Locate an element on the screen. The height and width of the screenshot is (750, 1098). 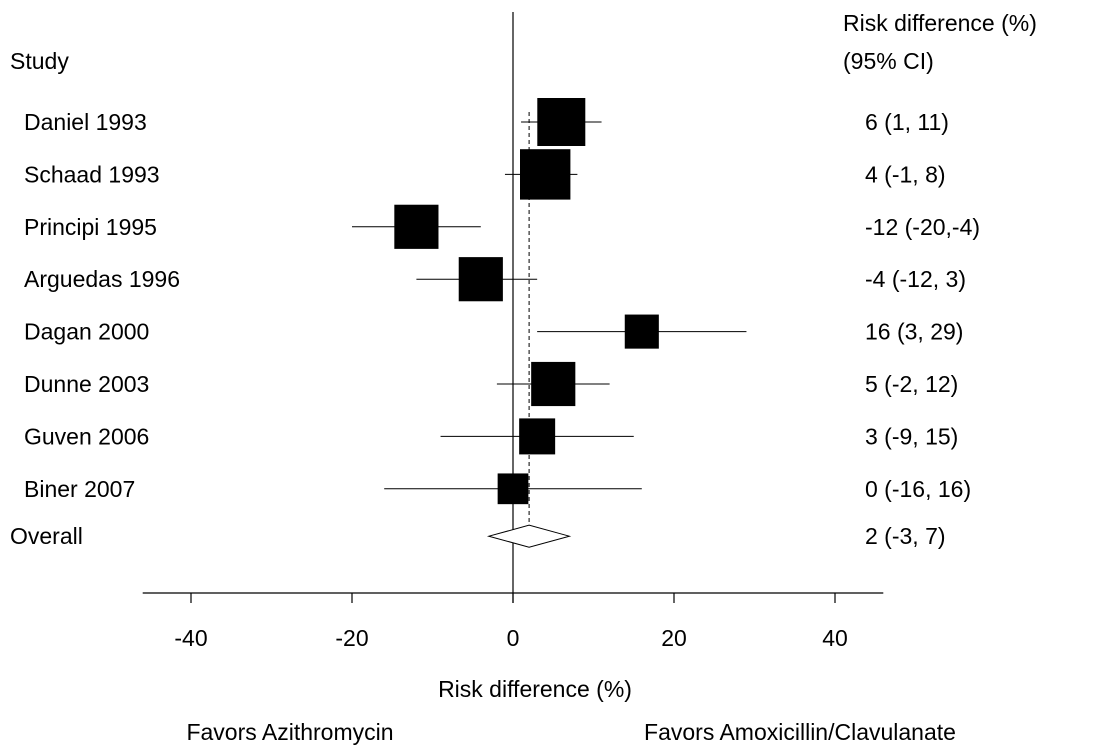
study-ci-text: 3 (-9, 15) is located at coordinates (911, 436).